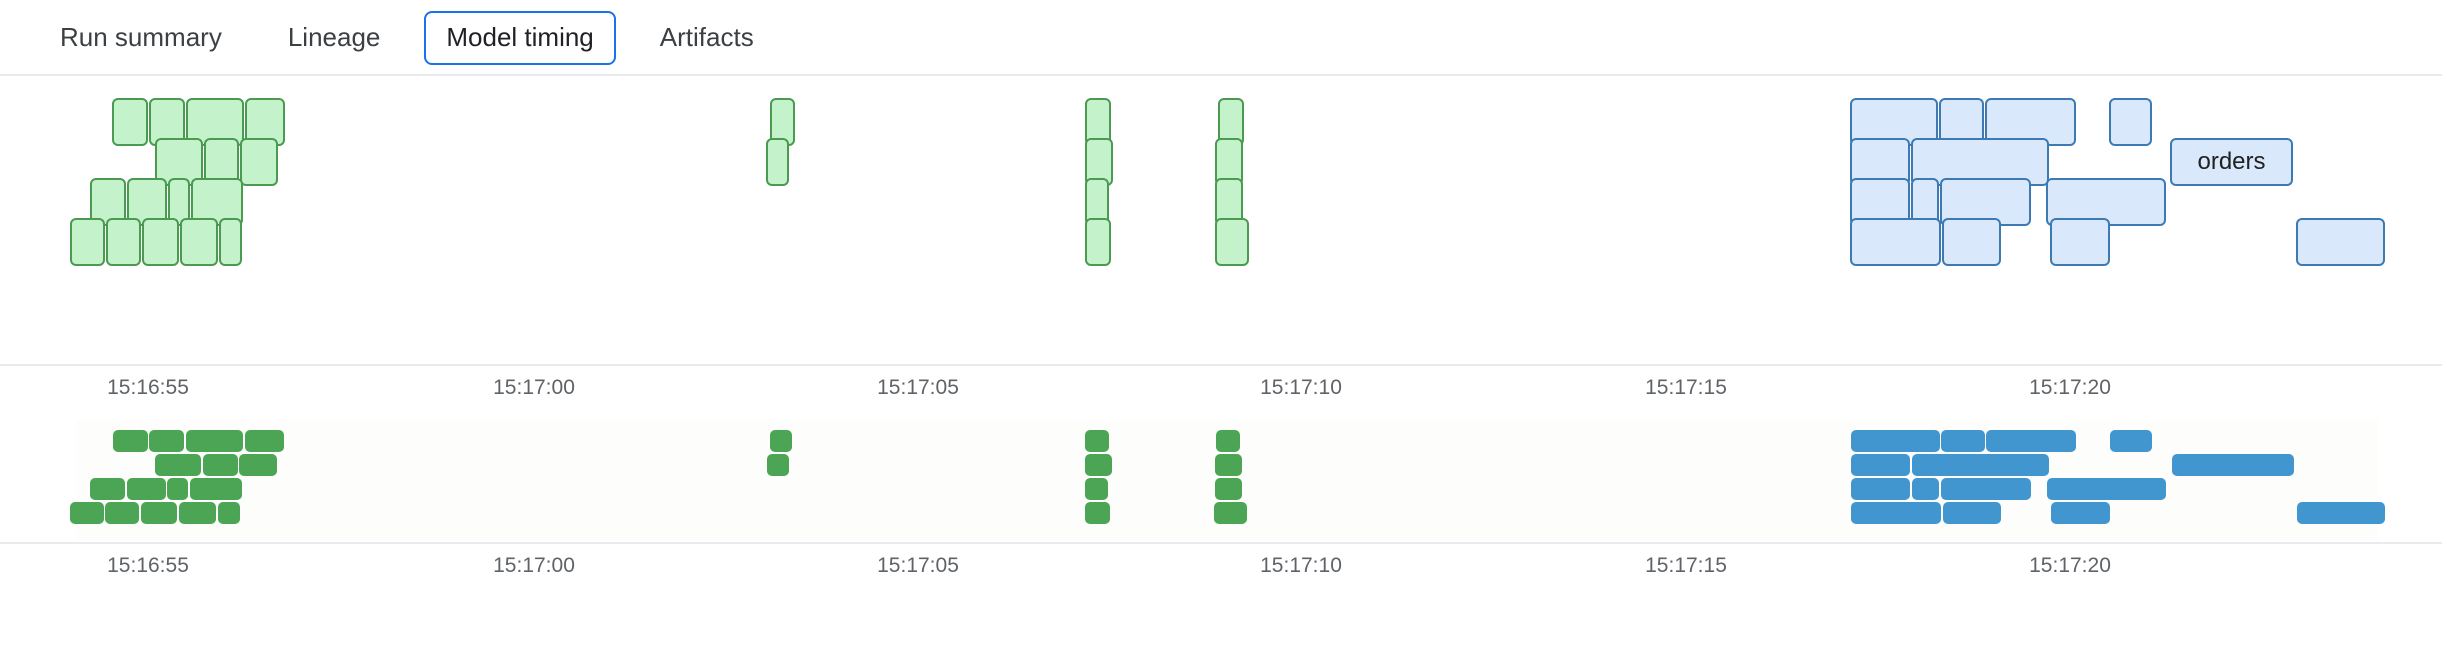 This screenshot has height=662, width=2442. I want to click on axis-tick-label: 15:17:20, so click(2070, 387).